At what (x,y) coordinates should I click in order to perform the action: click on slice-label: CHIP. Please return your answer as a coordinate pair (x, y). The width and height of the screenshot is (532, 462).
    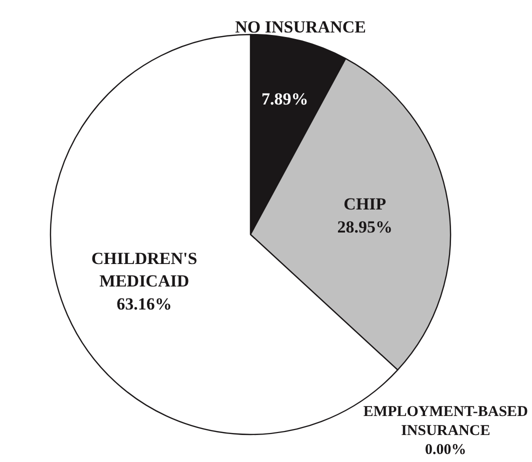
    Looking at the image, I should click on (365, 204).